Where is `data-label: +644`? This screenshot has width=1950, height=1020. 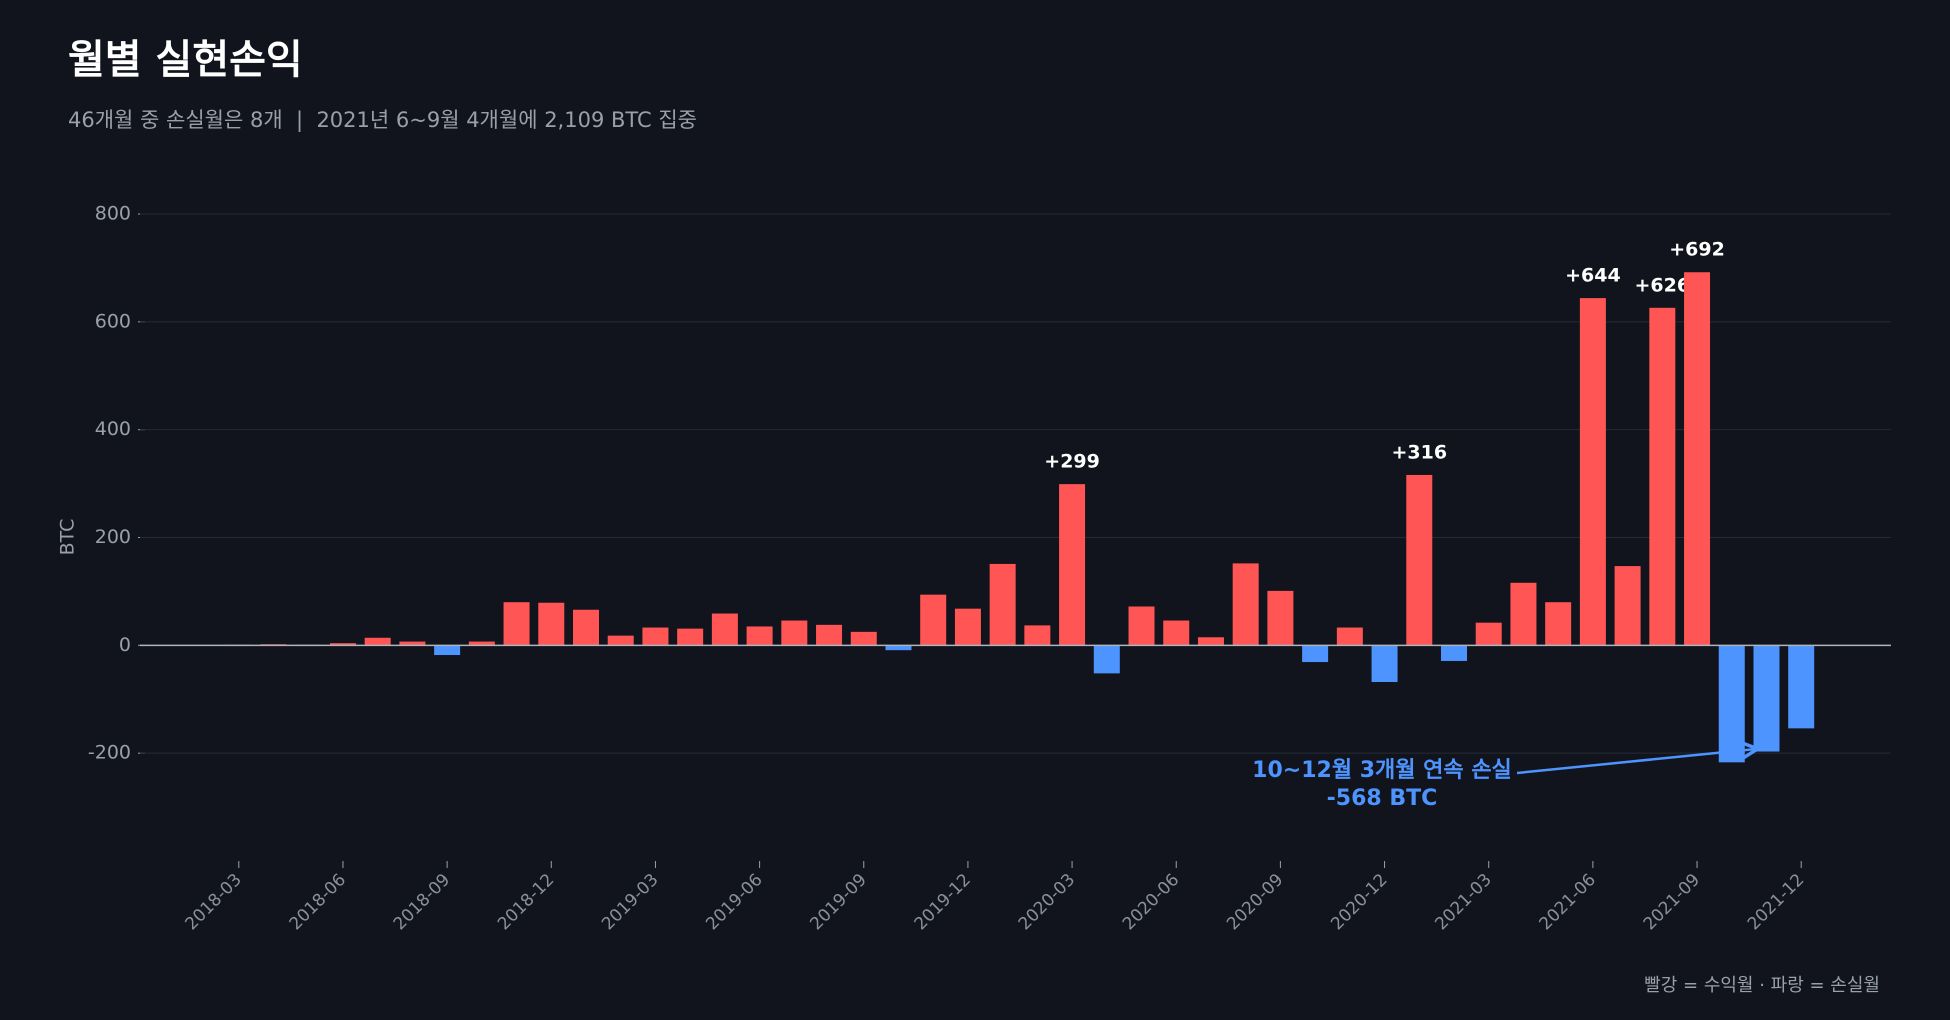
data-label: +644 is located at coordinates (1593, 276).